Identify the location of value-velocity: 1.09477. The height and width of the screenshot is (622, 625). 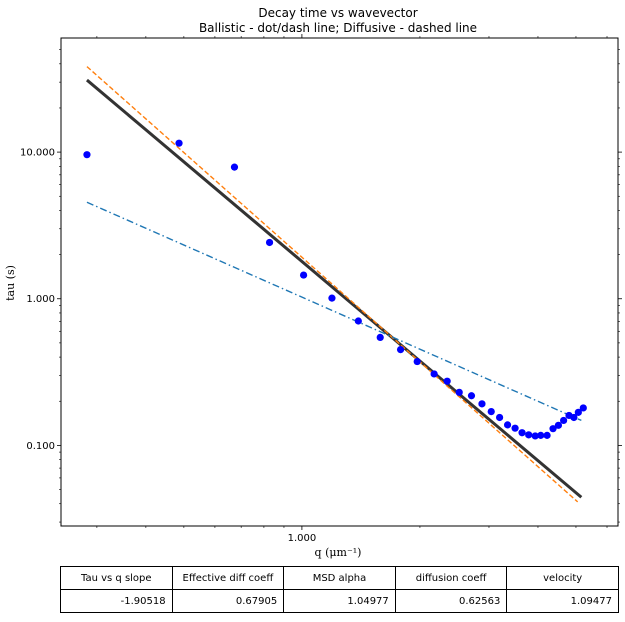
(562, 601).